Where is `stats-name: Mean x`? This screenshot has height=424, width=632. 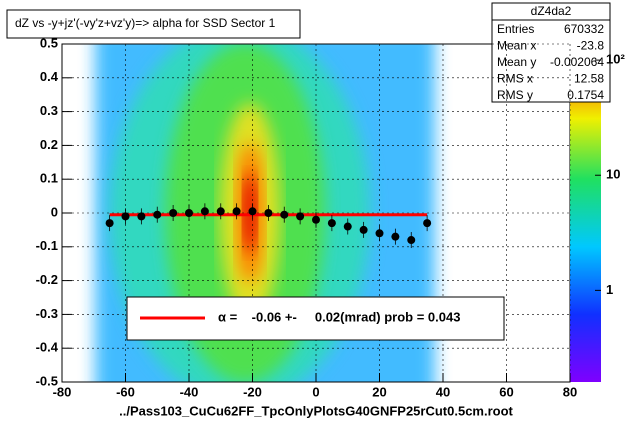
stats-name: Mean x is located at coordinates (516, 46).